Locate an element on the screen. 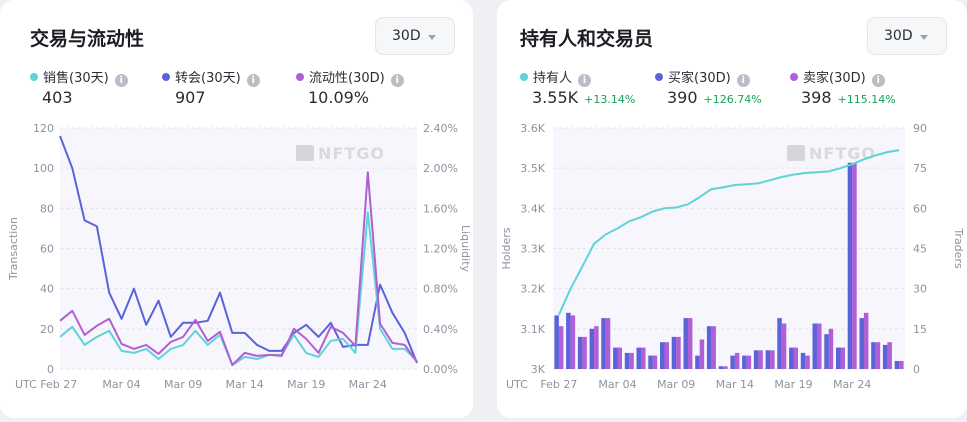 This screenshot has width=967, height=422. legend-buyers: 买家(30D) i is located at coordinates (702, 77).